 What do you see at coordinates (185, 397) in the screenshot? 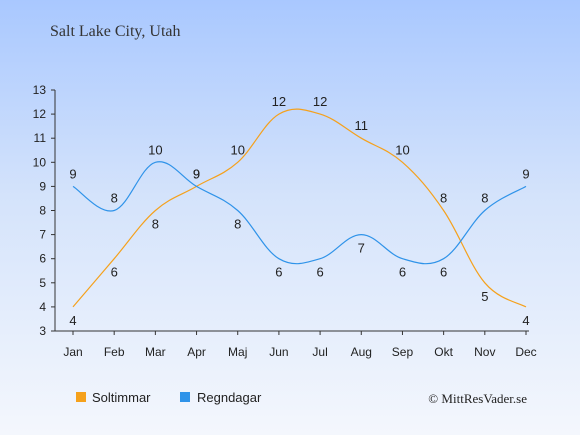
I see `legend-swatch-regndagar` at bounding box center [185, 397].